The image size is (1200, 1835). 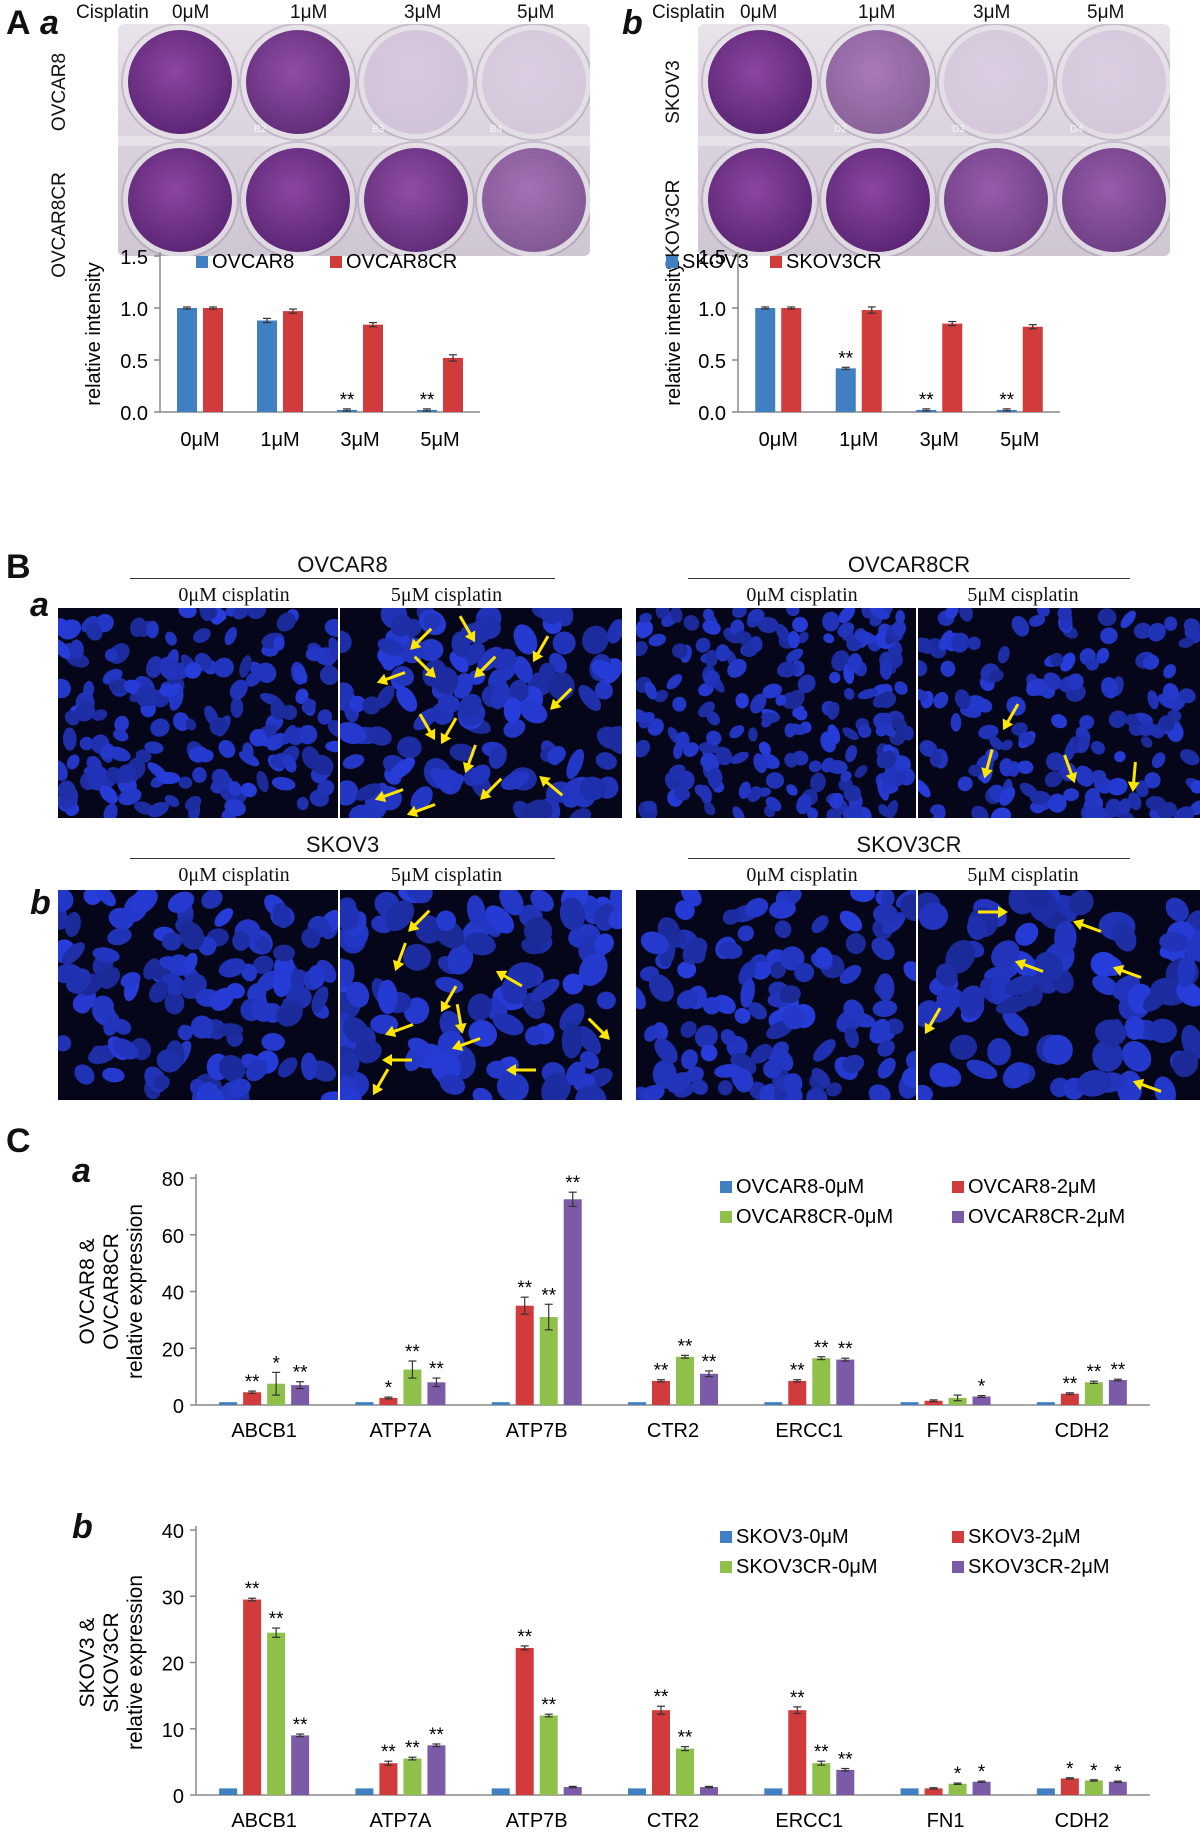 I want to click on x-tick-label: ATP7A, so click(x=400, y=1821).